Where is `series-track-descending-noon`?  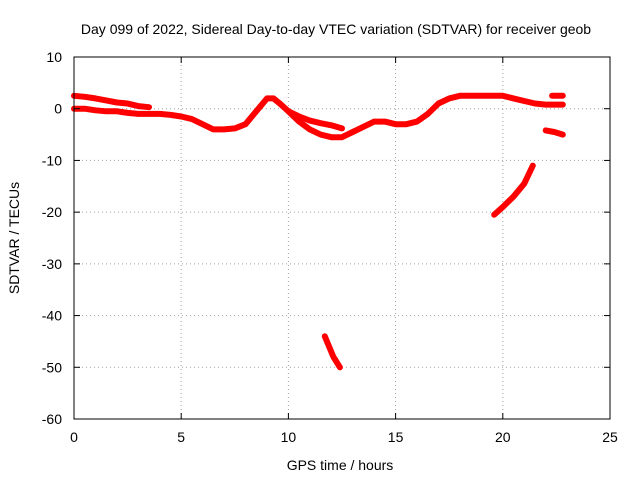
series-track-descending-noon is located at coordinates (332, 352).